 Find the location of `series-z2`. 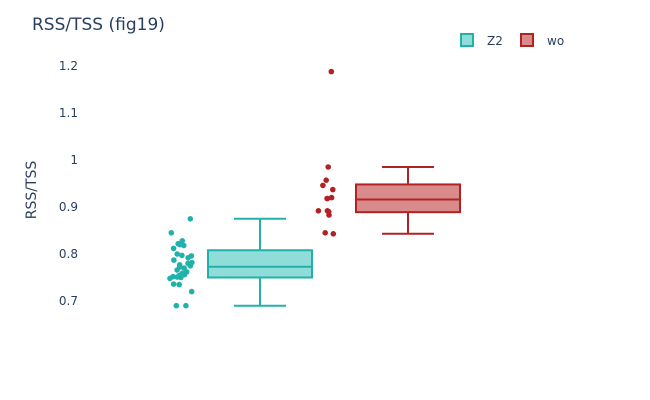

series-z2 is located at coordinates (240, 262).